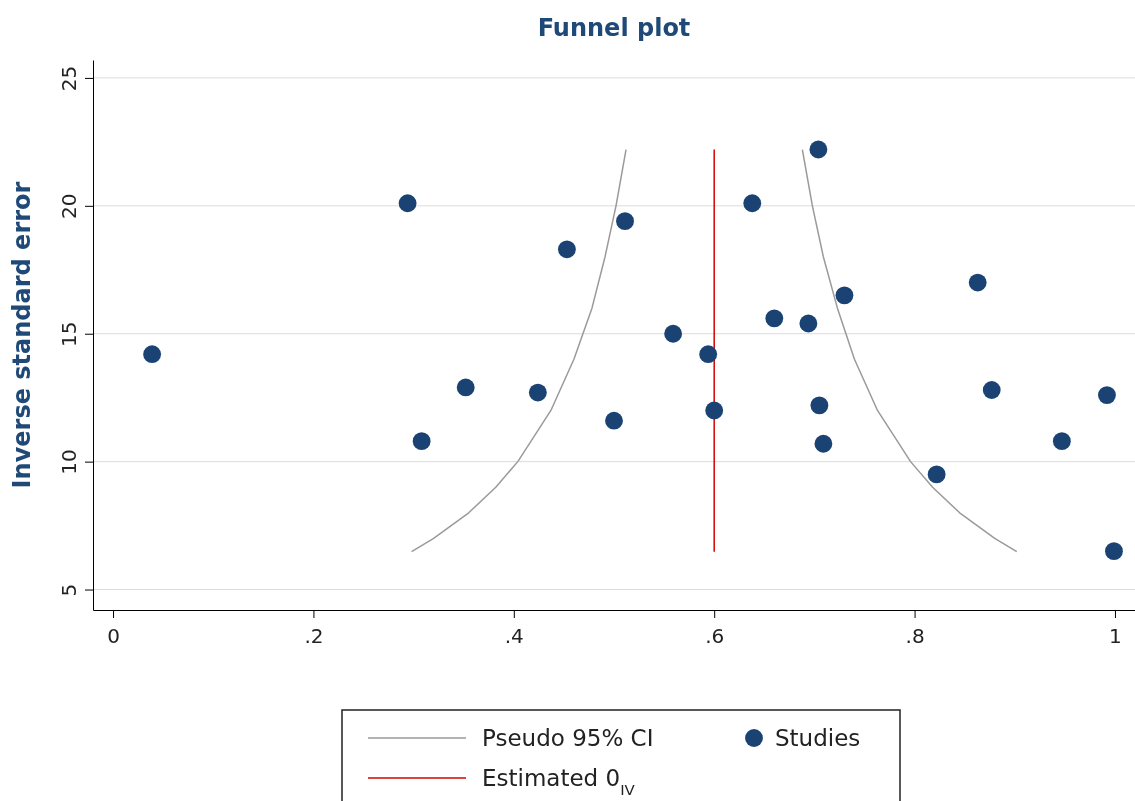 Image resolution: width=1135 pixels, height=801 pixels. Describe the element at coordinates (69, 590) in the screenshot. I see `y-tick-label: 5` at that location.